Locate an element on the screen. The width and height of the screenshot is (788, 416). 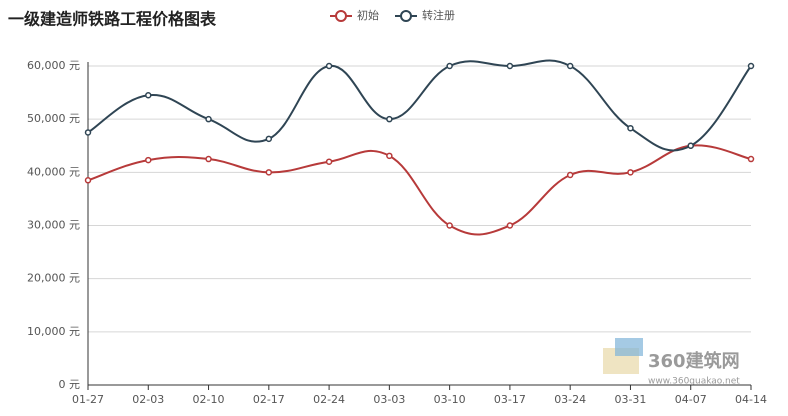
y-tick-label: 0 元 is located at coordinates (70, 384).